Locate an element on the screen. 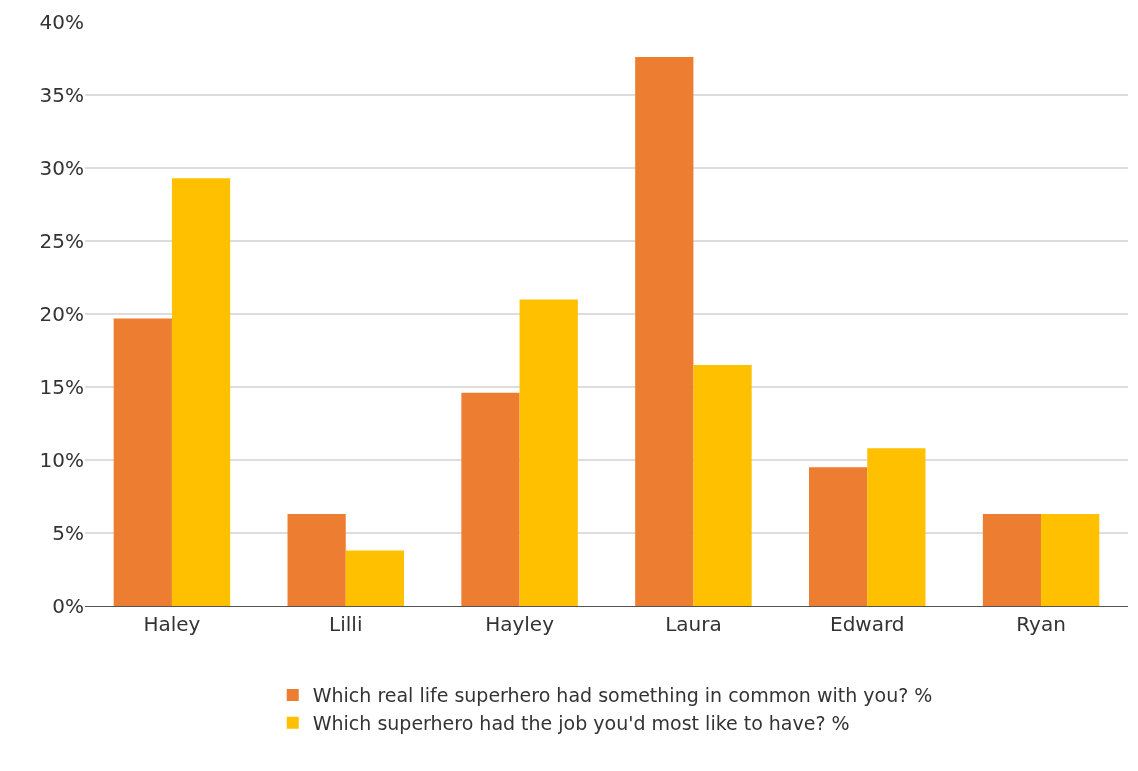 The width and height of the screenshot is (1138, 771). y-tick-label: 40% is located at coordinates (61, 22).